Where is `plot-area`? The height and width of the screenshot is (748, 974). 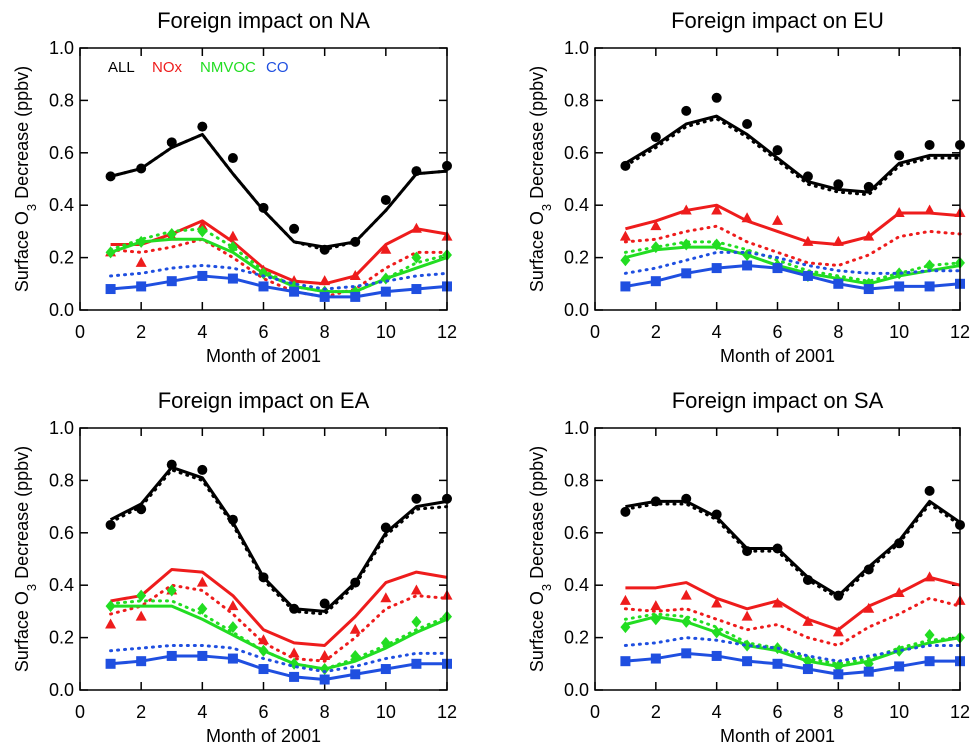
plot-area is located at coordinates (279, 211).